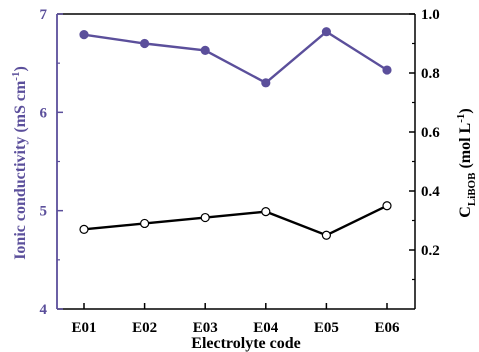 The height and width of the screenshot is (352, 479). I want to click on right-axis-title-end: ), so click(465, 110).